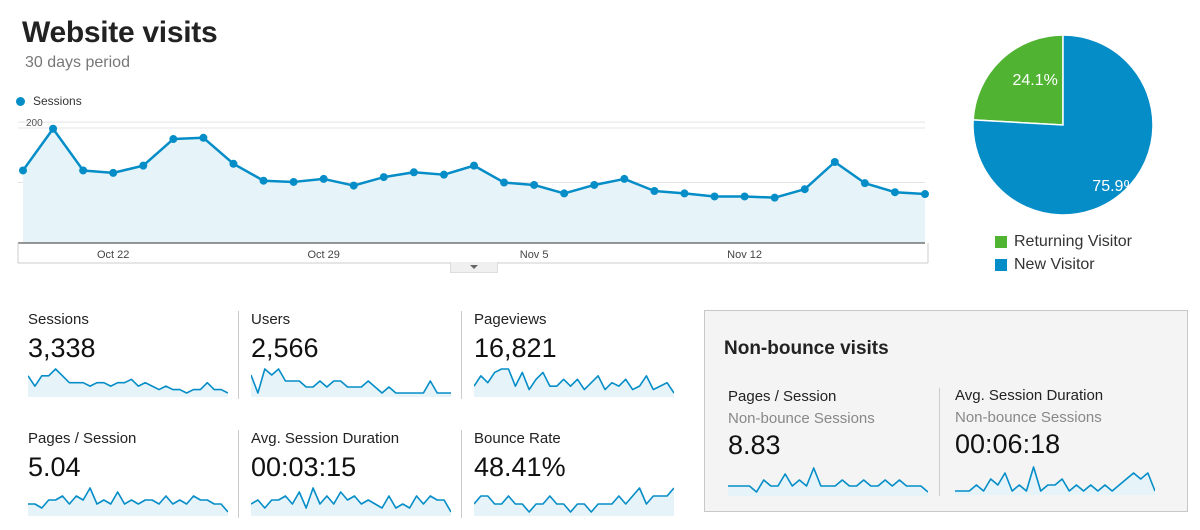  I want to click on pie-legend-returning: Returning Visitor, so click(1063, 242).